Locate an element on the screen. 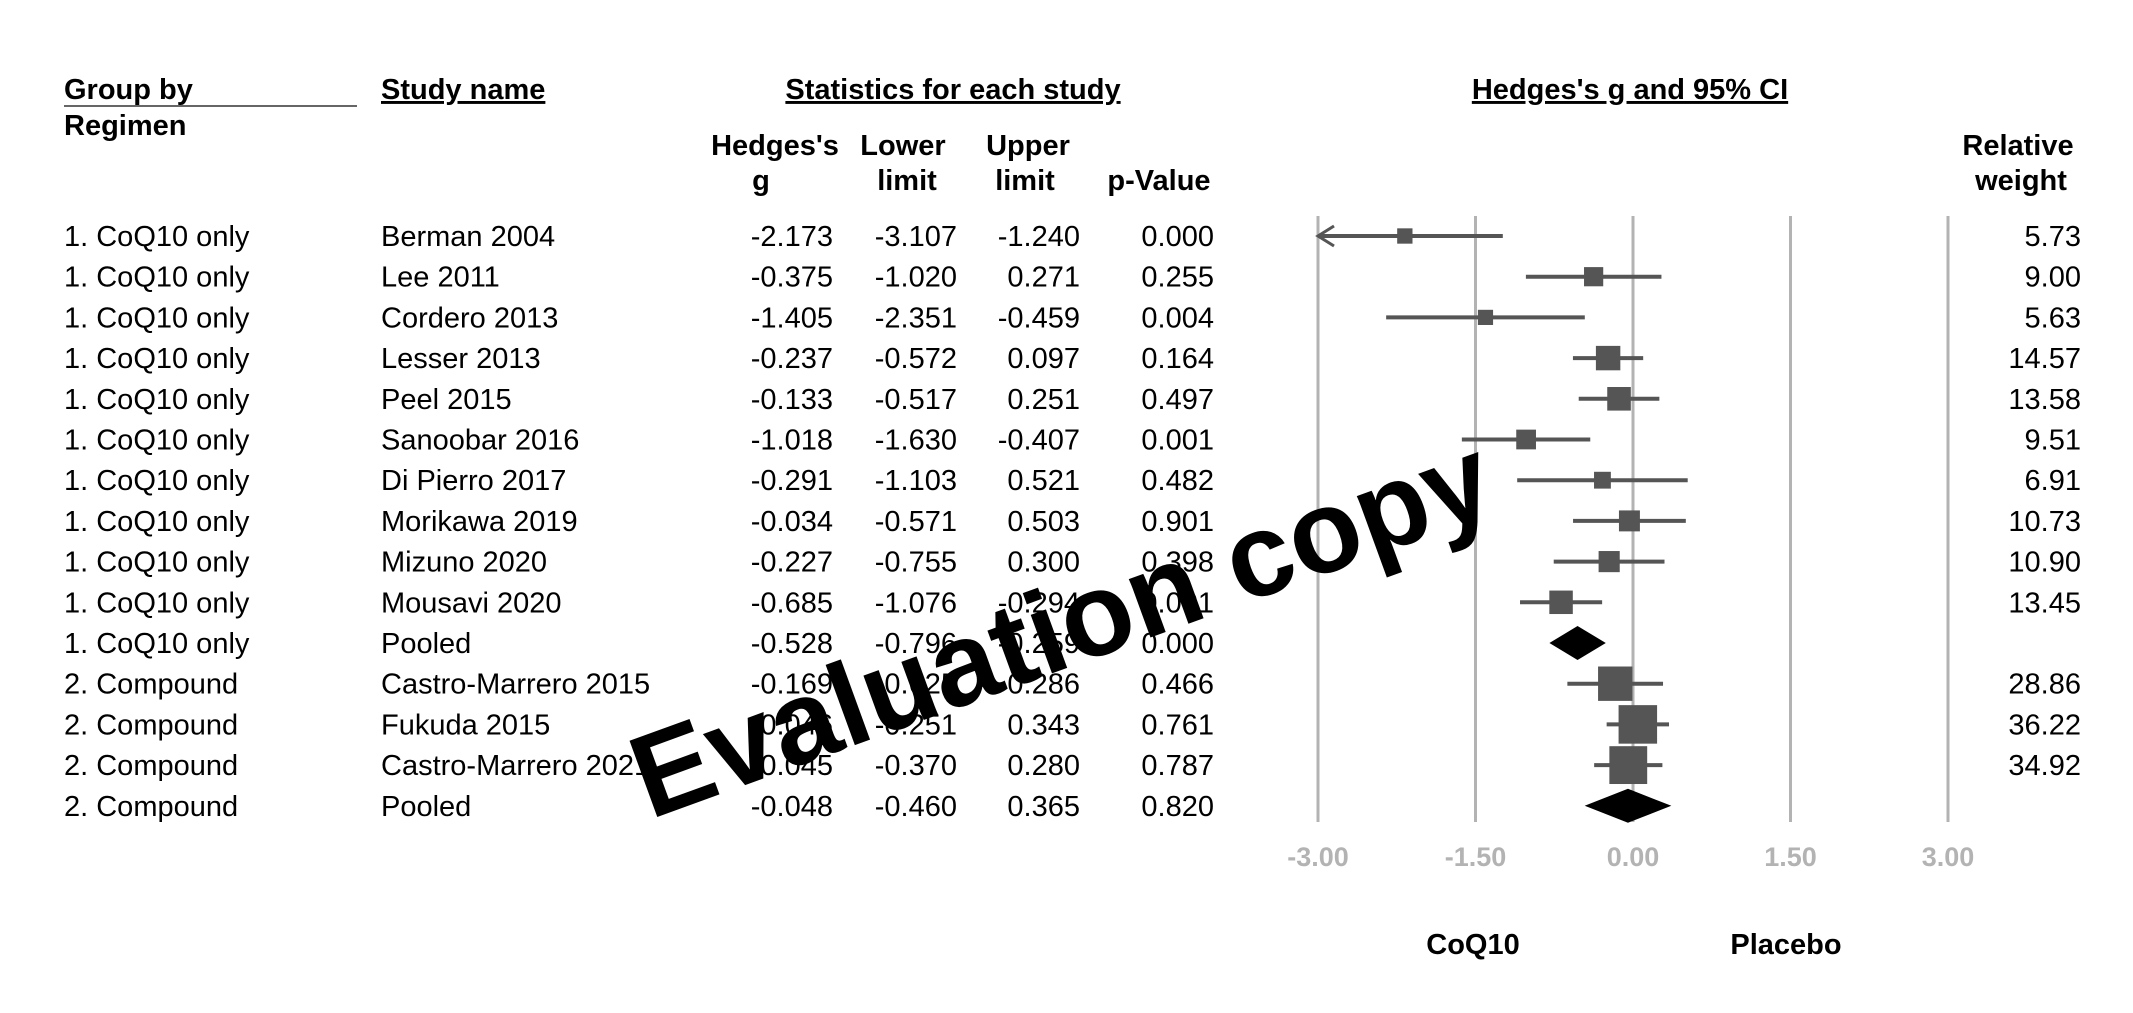 The width and height of the screenshot is (2133, 1013). cell-upper: 0.503 is located at coordinates (1043, 522).